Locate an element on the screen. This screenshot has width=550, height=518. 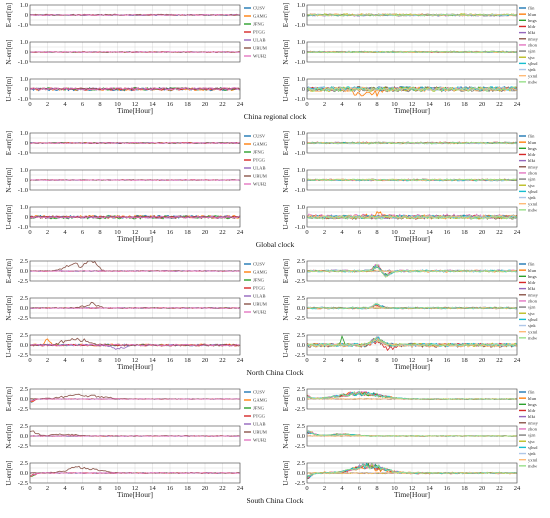
legend-label-GAMG: GAMG is located at coordinates (260, 16).